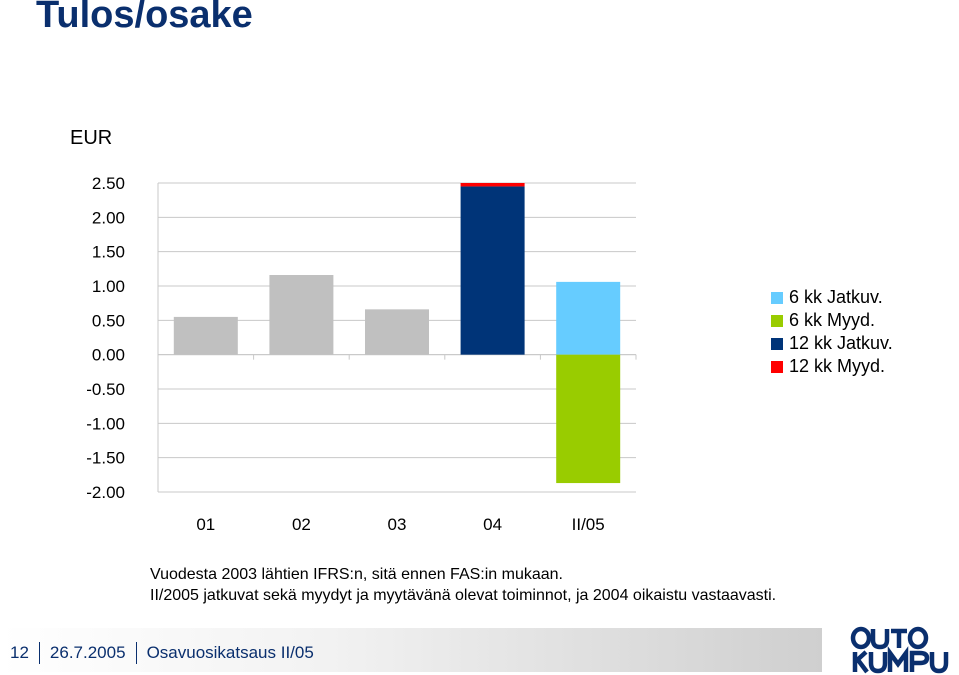 This screenshot has height=675, width=959. Describe the element at coordinates (397, 332) in the screenshot. I see `bar-03-s0` at that location.